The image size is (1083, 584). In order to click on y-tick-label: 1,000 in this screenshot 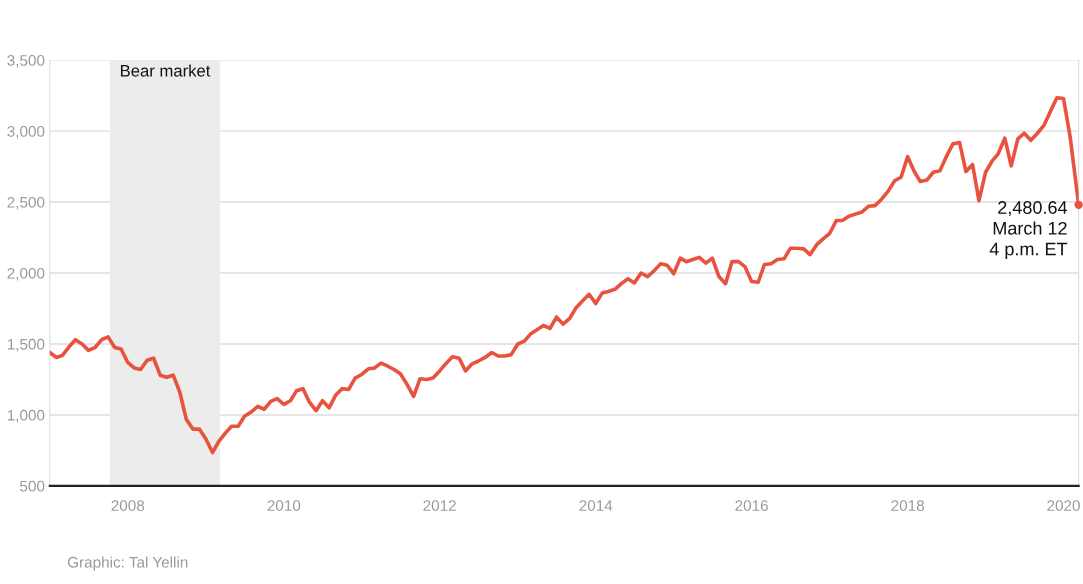, I will do `click(26, 416)`.